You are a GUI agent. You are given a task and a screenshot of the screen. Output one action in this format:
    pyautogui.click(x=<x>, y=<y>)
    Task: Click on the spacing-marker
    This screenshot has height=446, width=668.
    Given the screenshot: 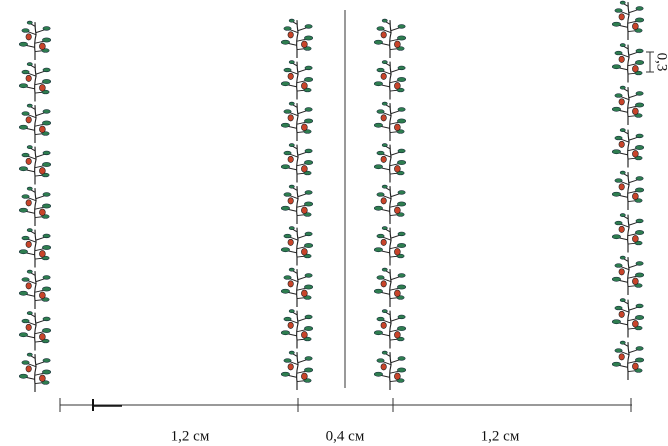 What is the action you would take?
    pyautogui.click(x=650, y=62)
    